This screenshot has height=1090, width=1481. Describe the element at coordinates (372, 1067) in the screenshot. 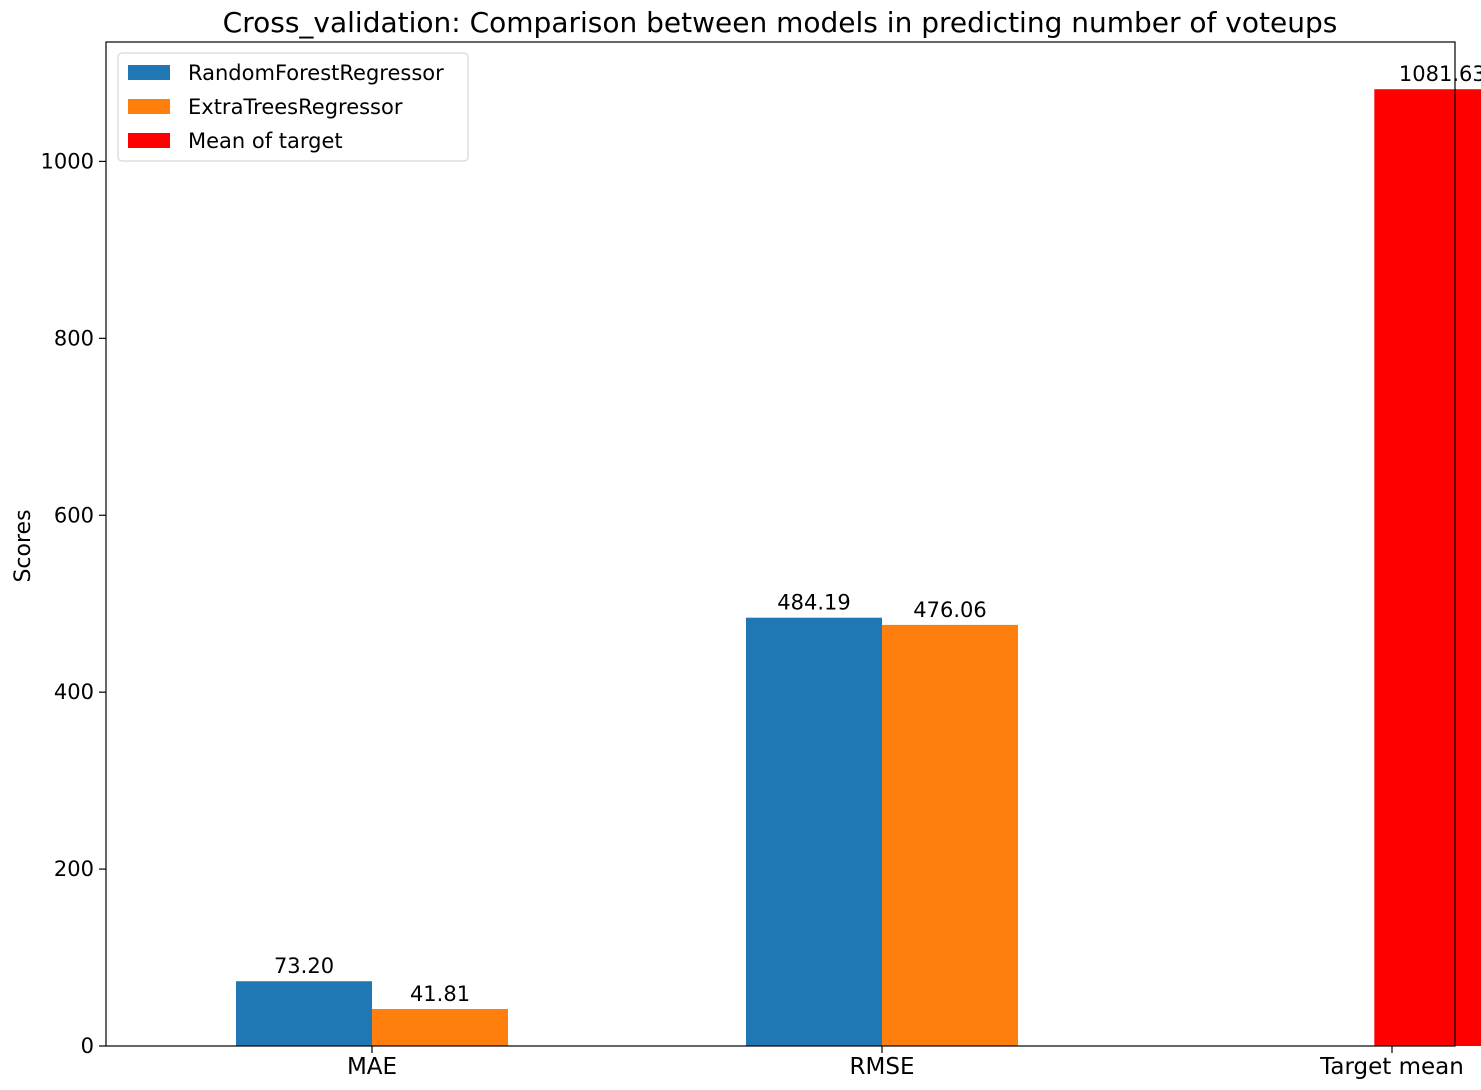

I see `x-tick-label: MAE` at that location.